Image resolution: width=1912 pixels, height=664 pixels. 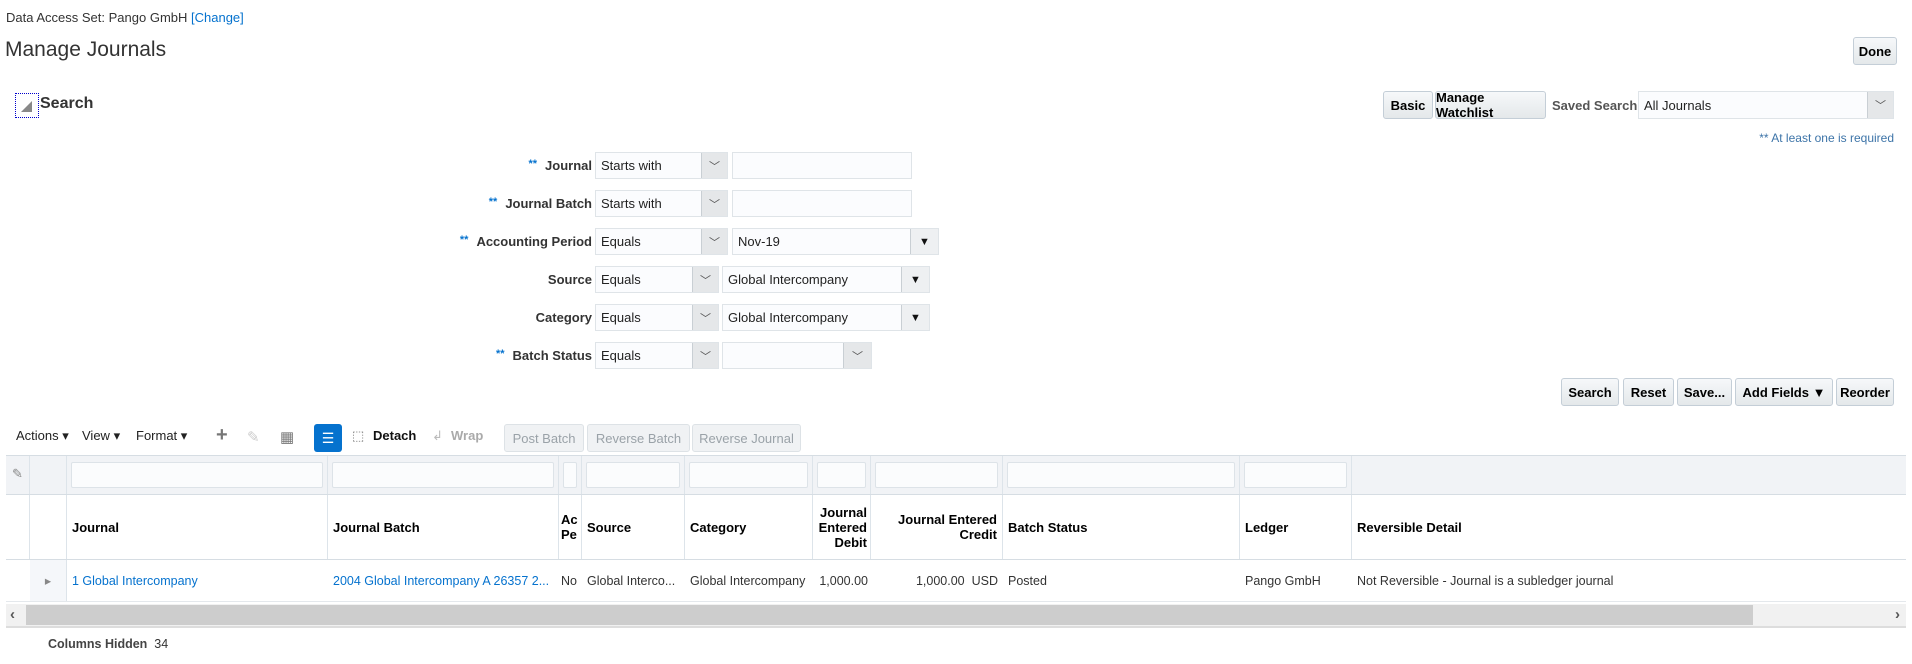 I want to click on detach-button: Detach, so click(x=395, y=435).